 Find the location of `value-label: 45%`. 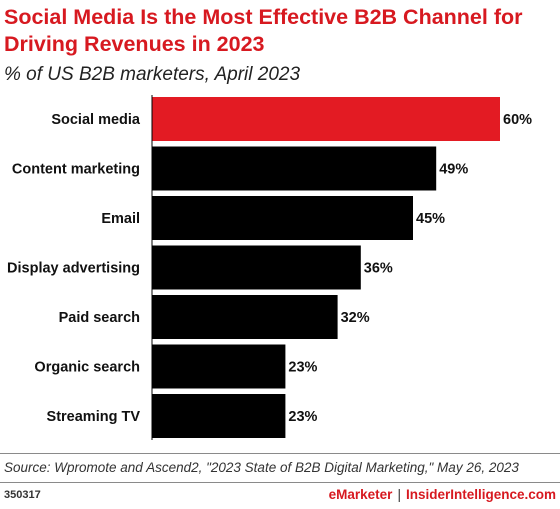

value-label: 45% is located at coordinates (430, 219).